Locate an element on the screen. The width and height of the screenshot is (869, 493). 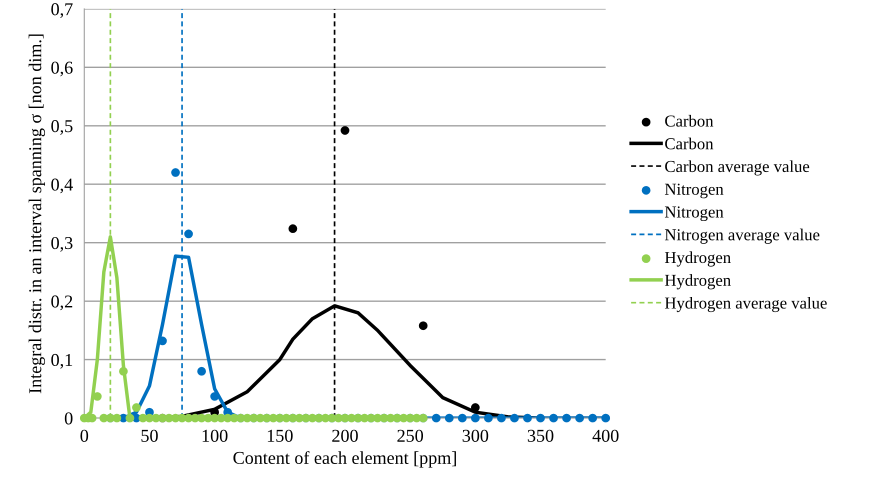
x-tick-label: 350 is located at coordinates (541, 436).